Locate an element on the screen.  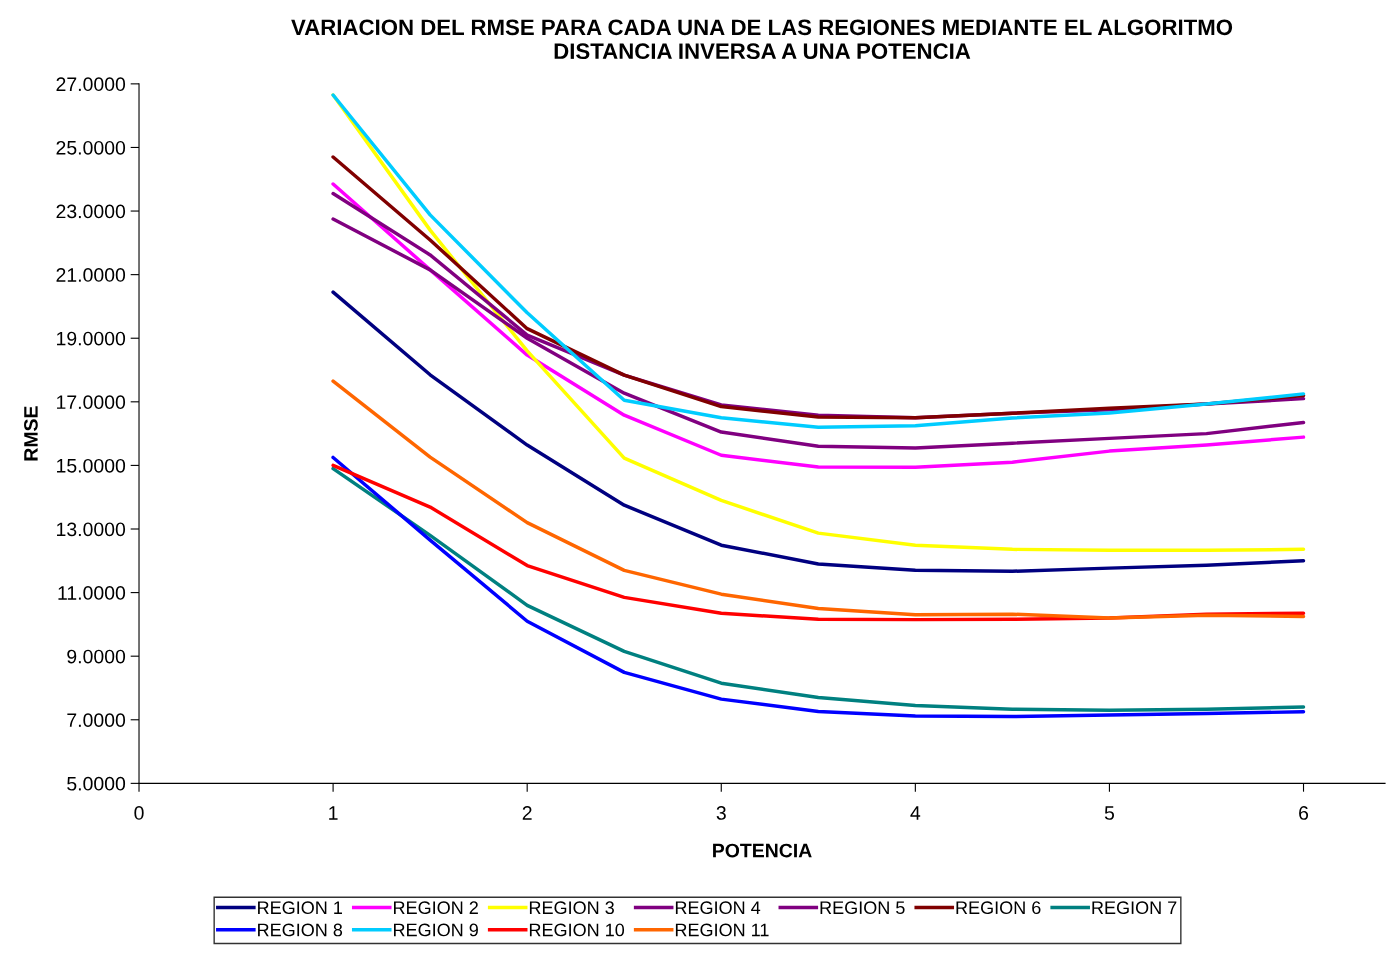
x-axis-title: POTENCIA is located at coordinates (762, 850).